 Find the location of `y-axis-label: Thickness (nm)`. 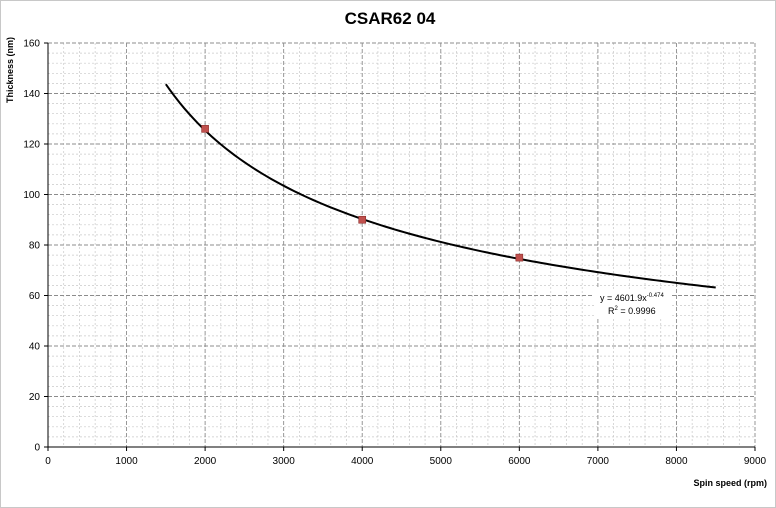

y-axis-label: Thickness (nm) is located at coordinates (10, 70).